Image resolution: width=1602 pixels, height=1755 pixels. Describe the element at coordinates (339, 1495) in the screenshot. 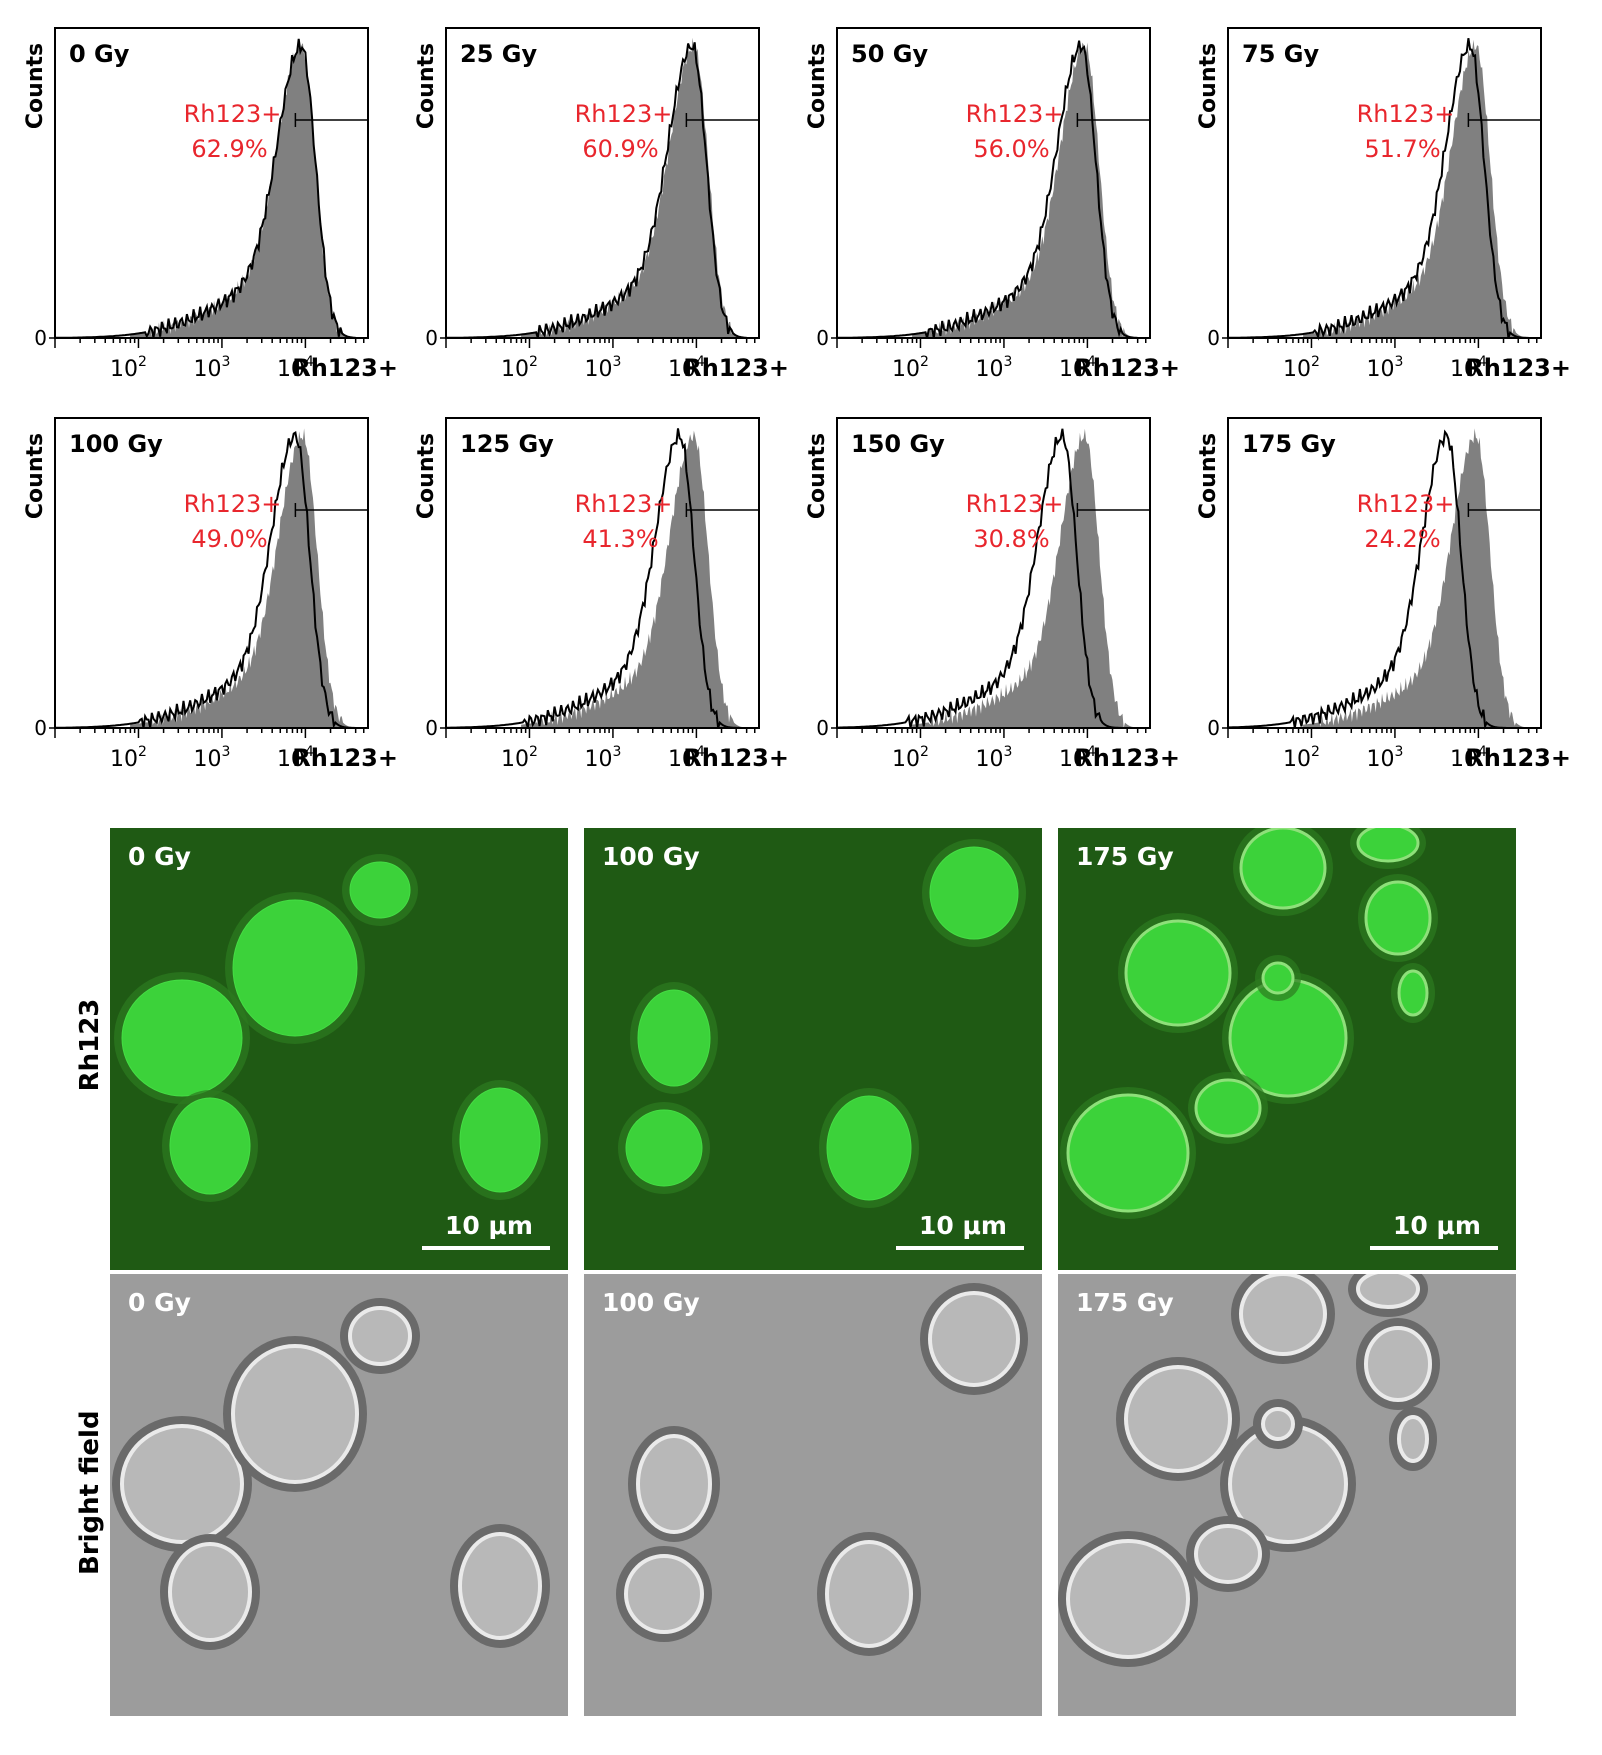

I see `brightfield-image-0-gy: 0 Gy` at that location.